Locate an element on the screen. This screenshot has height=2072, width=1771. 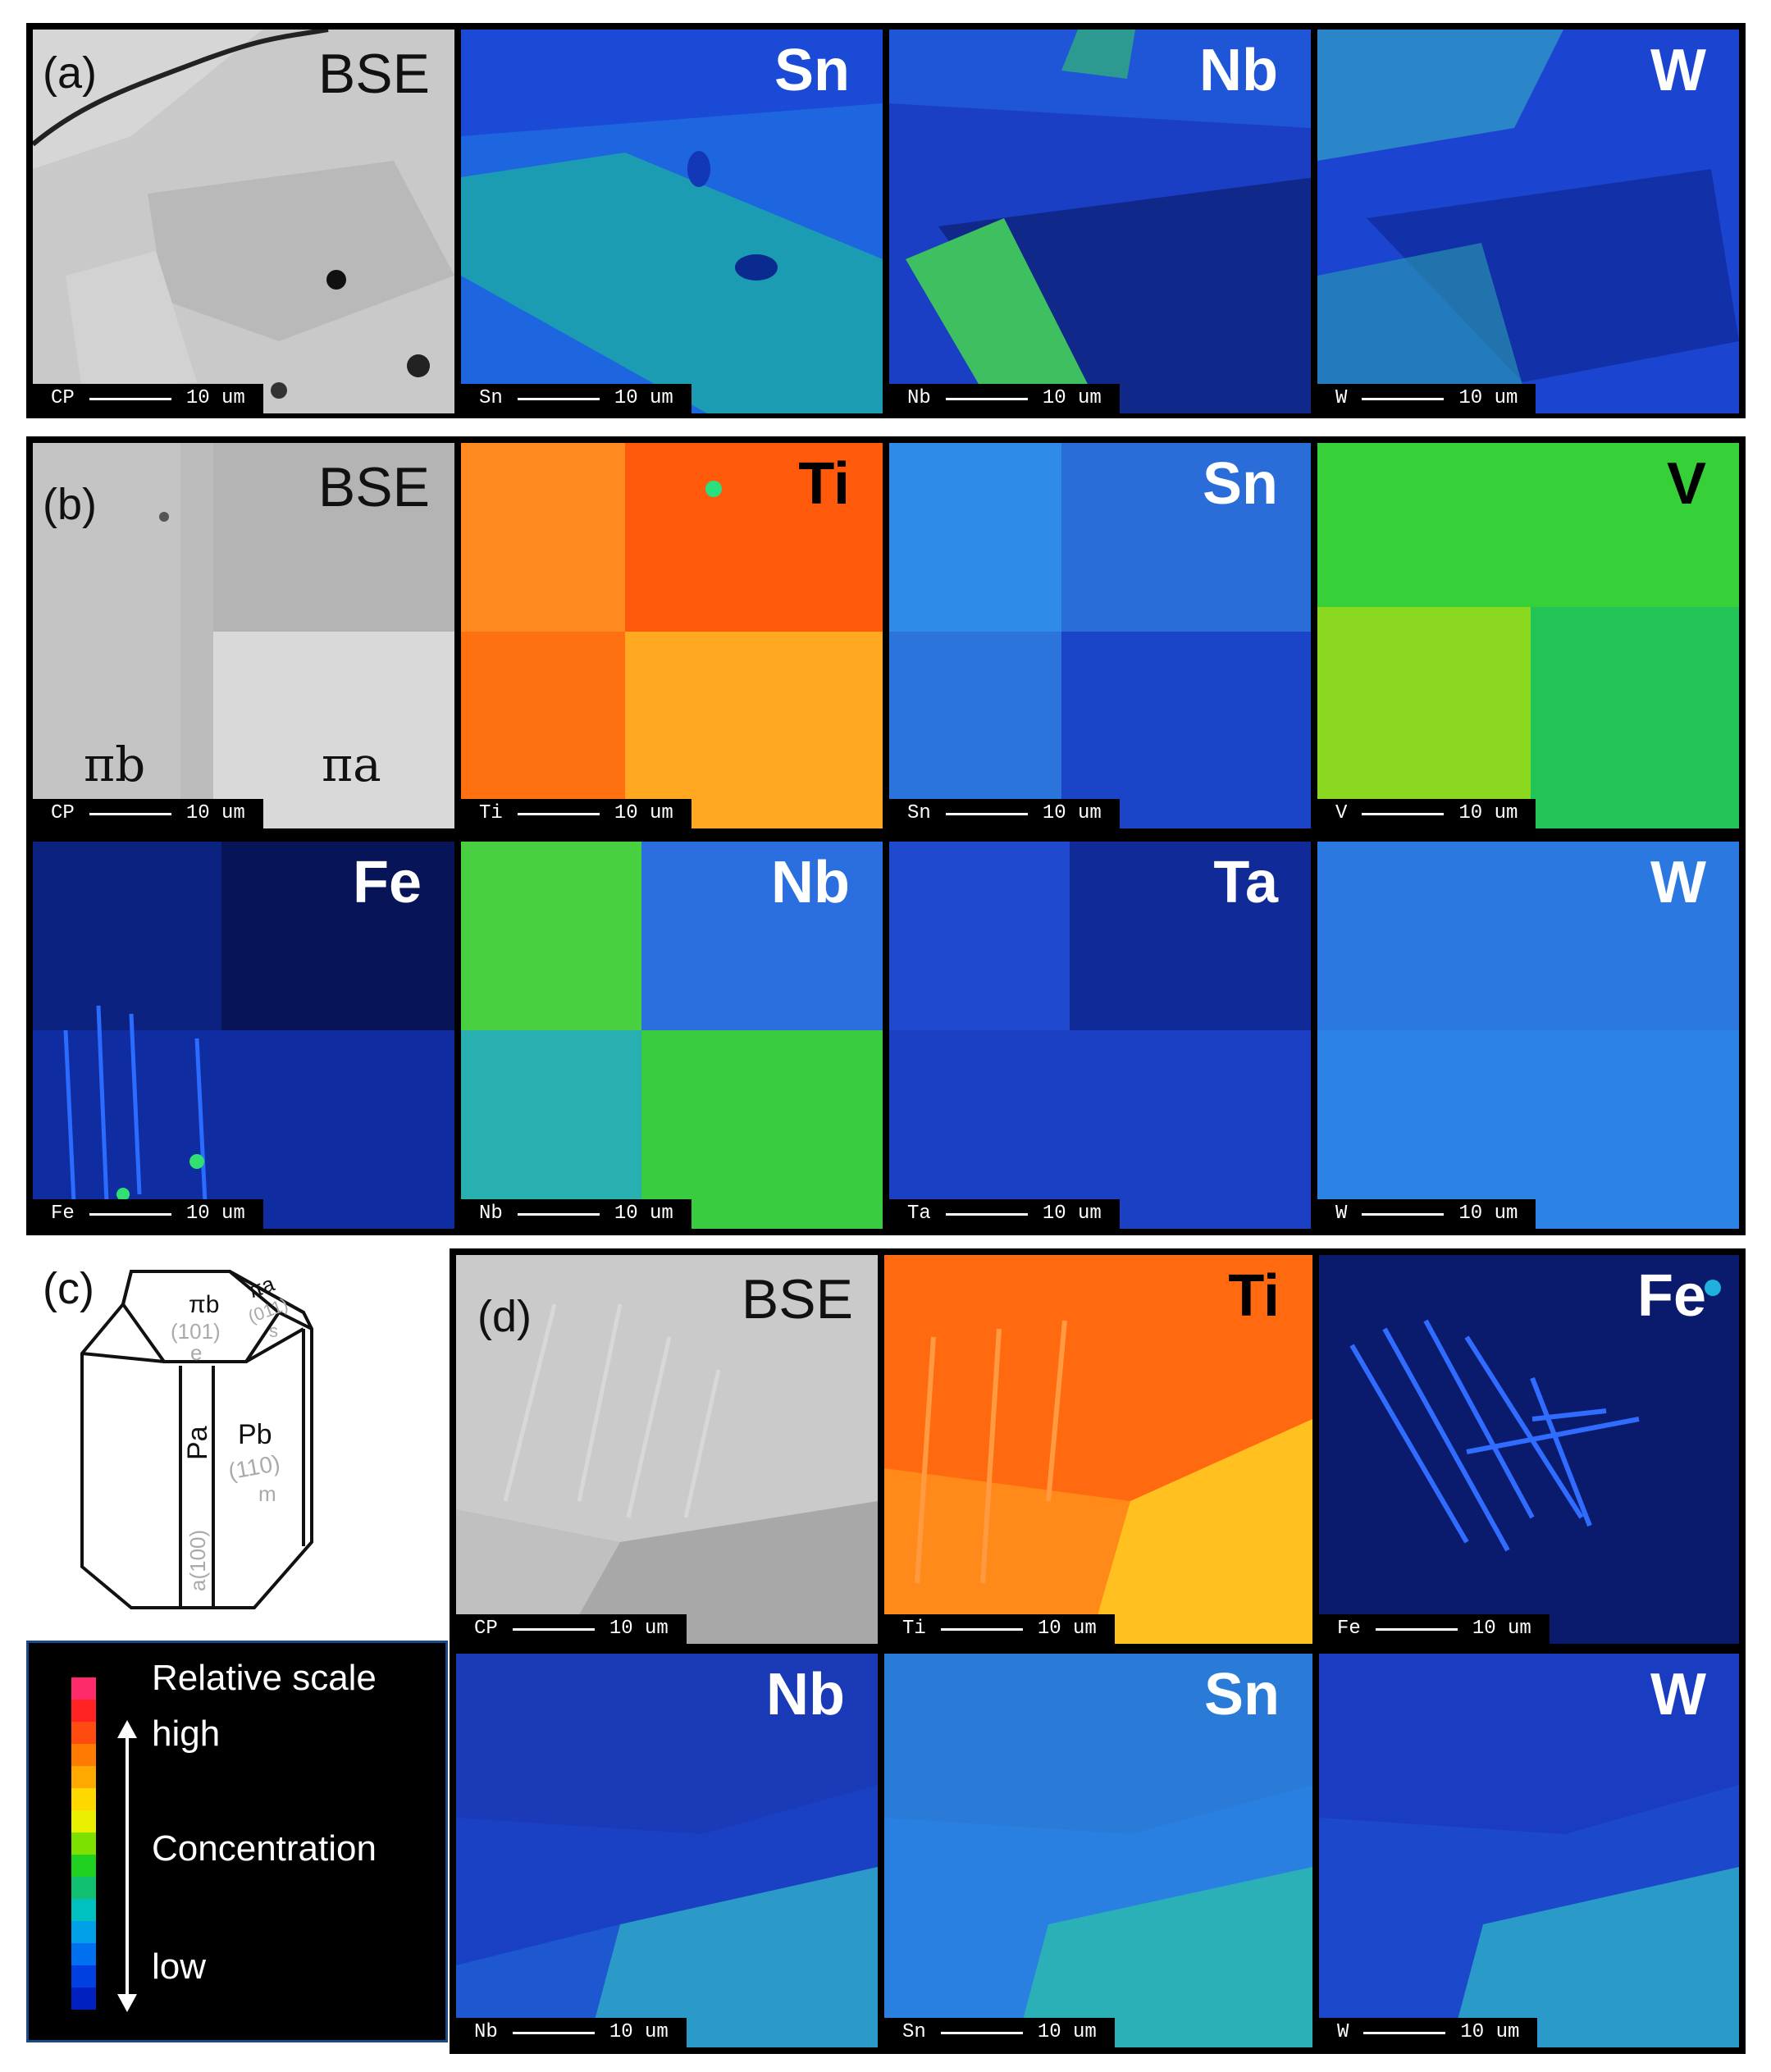
panel-a-w-map: W W 10 um is located at coordinates (1528, 222).